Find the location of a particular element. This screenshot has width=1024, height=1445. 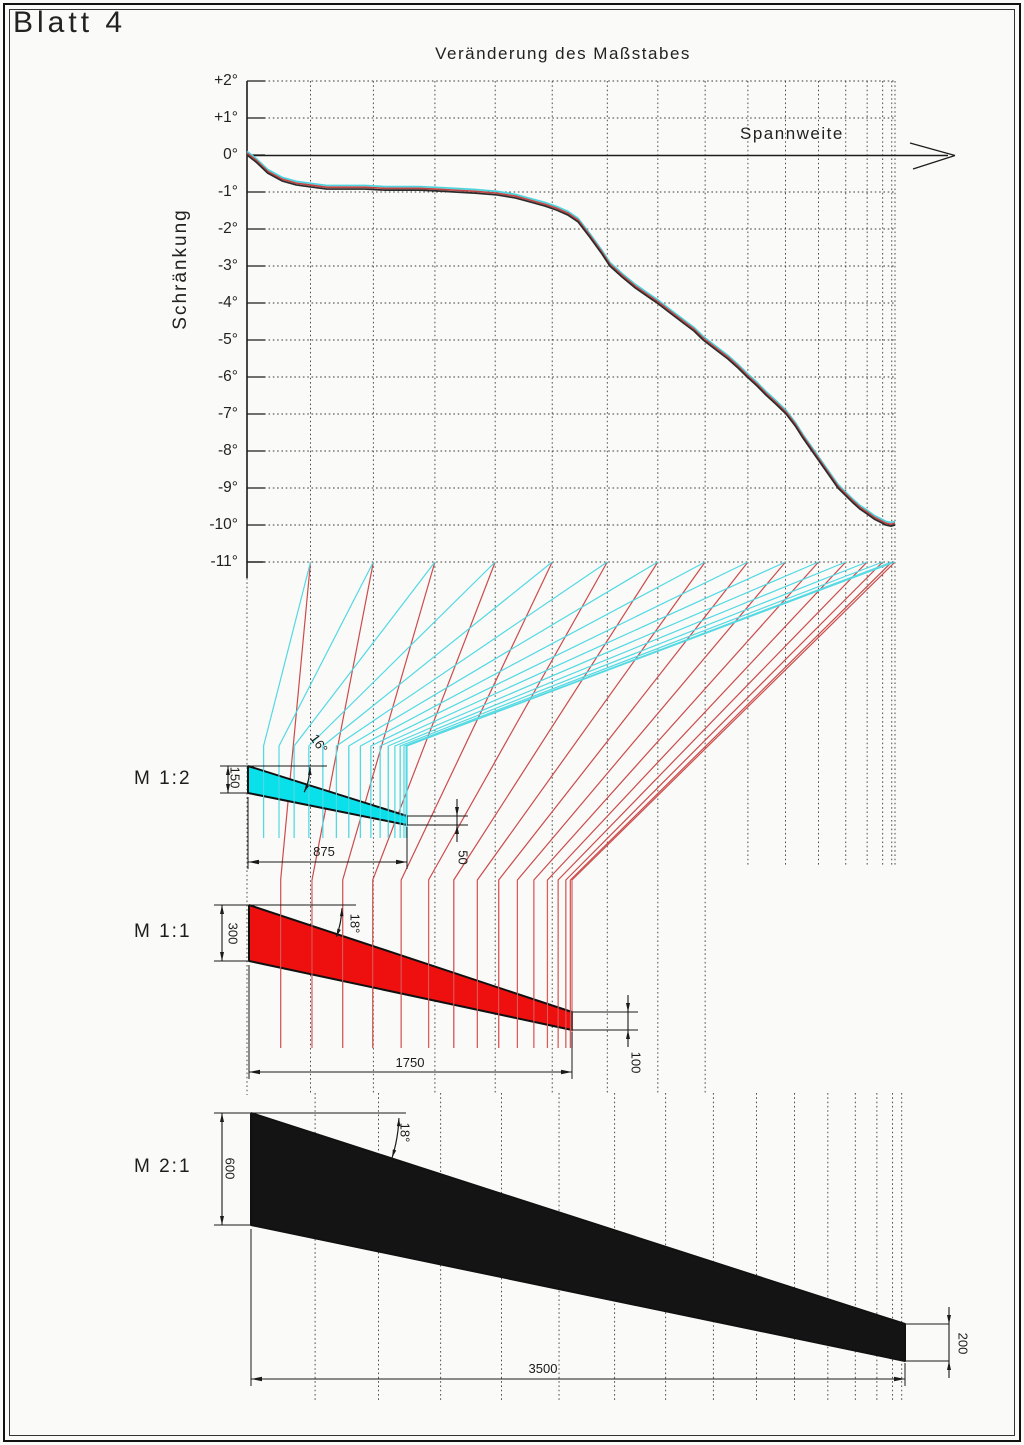

x-axis-label: Spannweite is located at coordinates (792, 133).